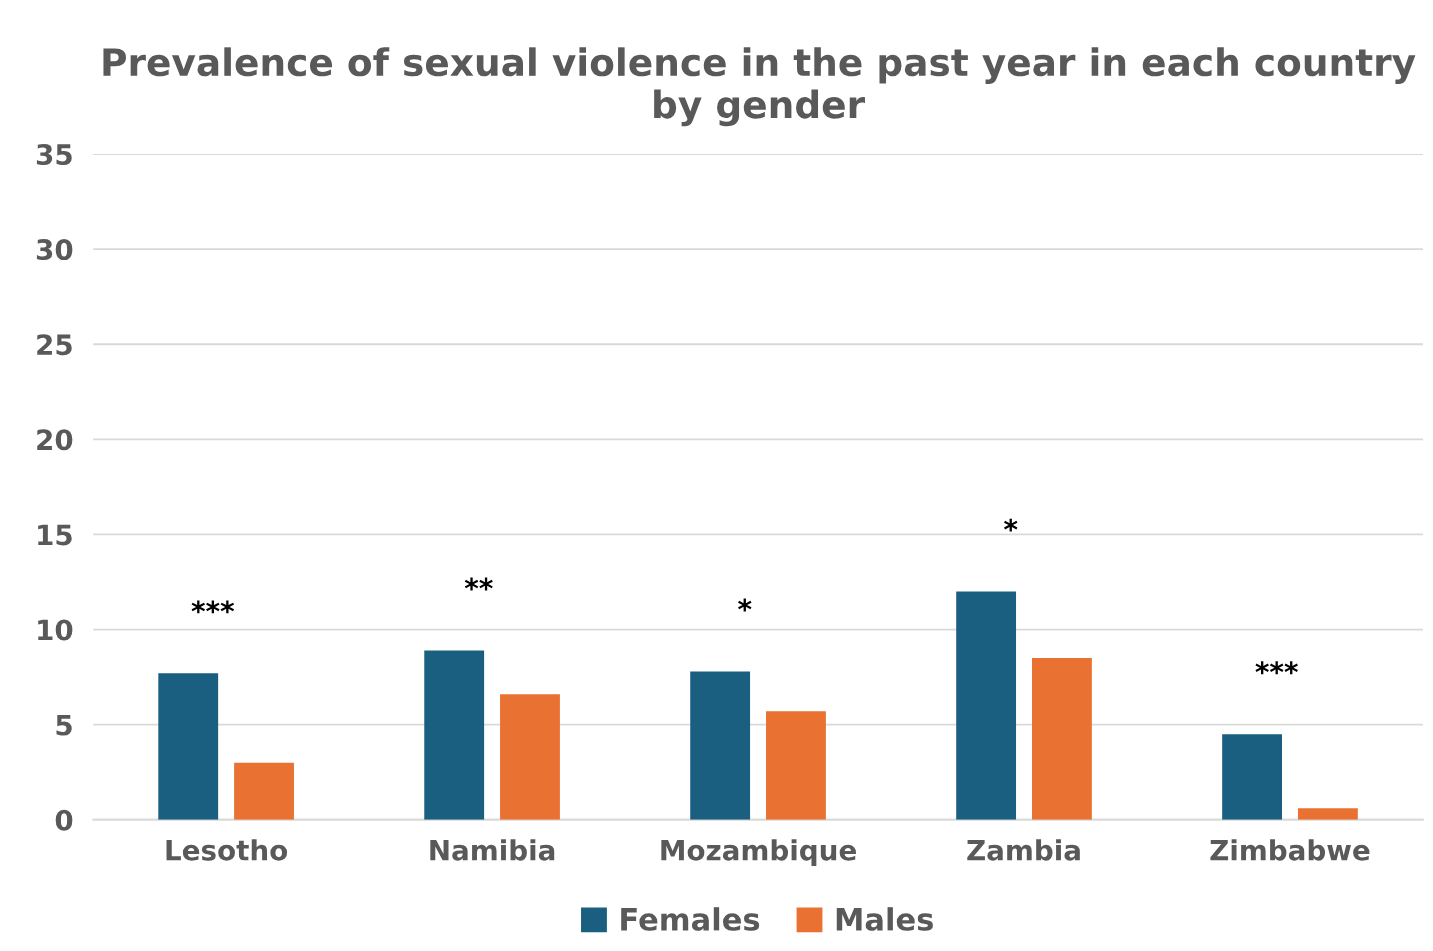 The height and width of the screenshot is (951, 1433). I want to click on y-tick-label: 20, so click(55, 440).